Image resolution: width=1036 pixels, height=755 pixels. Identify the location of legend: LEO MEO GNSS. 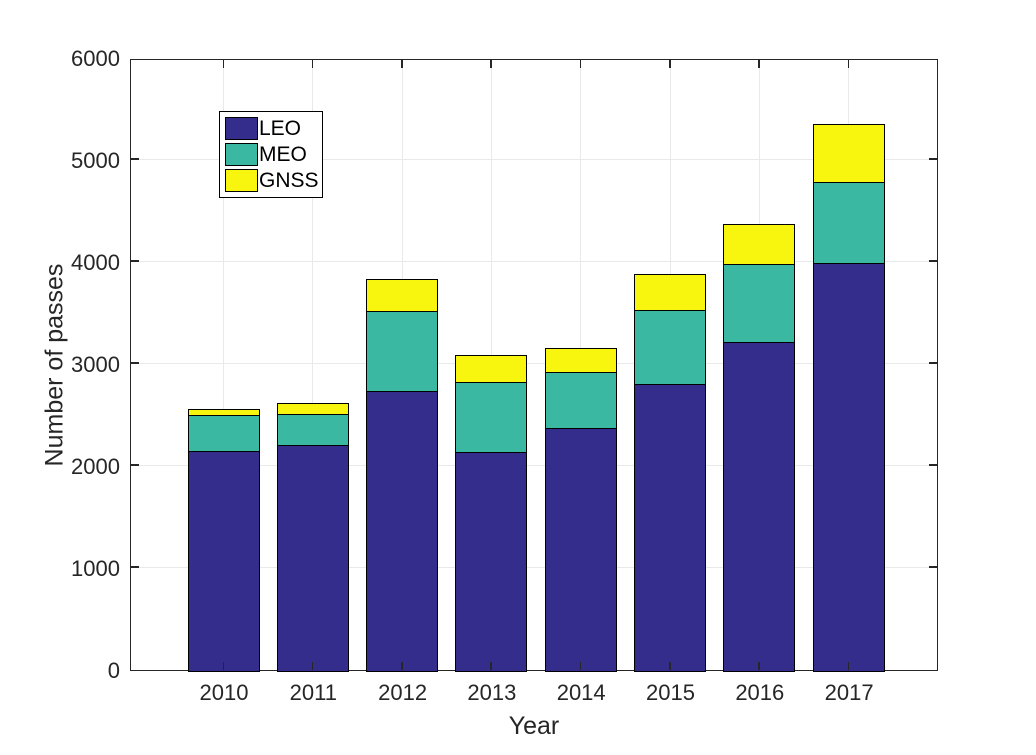
(271, 154).